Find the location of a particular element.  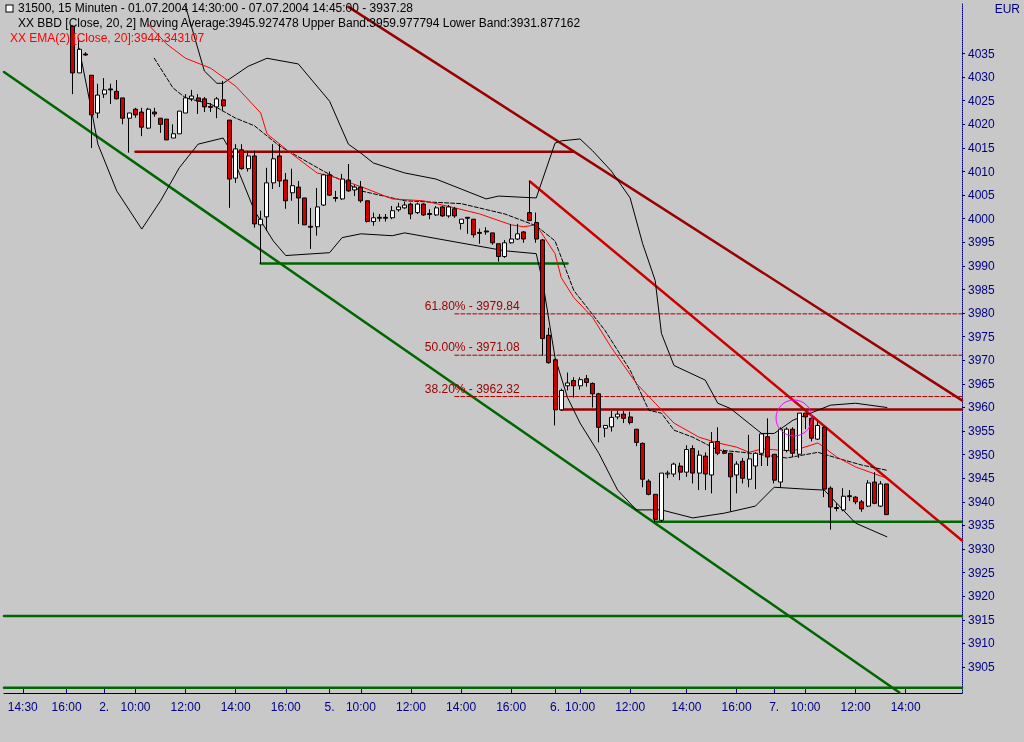

y-tick-label: 4020 is located at coordinates (982, 124).